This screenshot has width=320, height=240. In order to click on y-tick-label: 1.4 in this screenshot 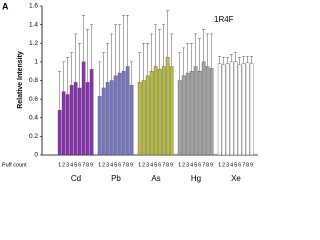, I will do `click(33, 24)`.